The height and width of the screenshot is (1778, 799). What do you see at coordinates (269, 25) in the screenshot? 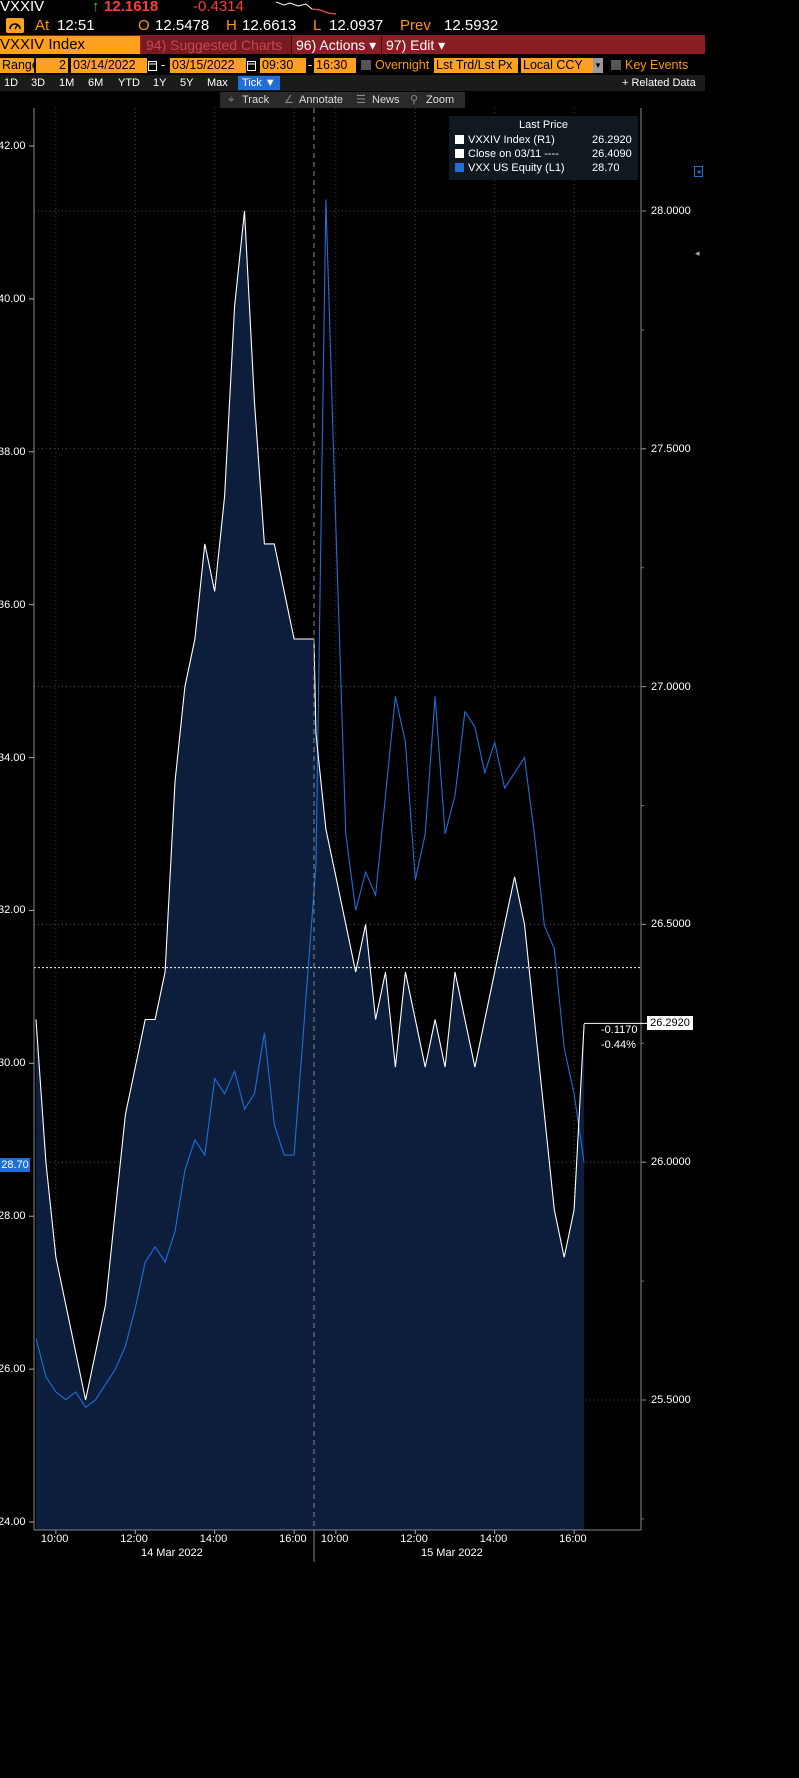
I see `high-value: 12.6613` at bounding box center [269, 25].